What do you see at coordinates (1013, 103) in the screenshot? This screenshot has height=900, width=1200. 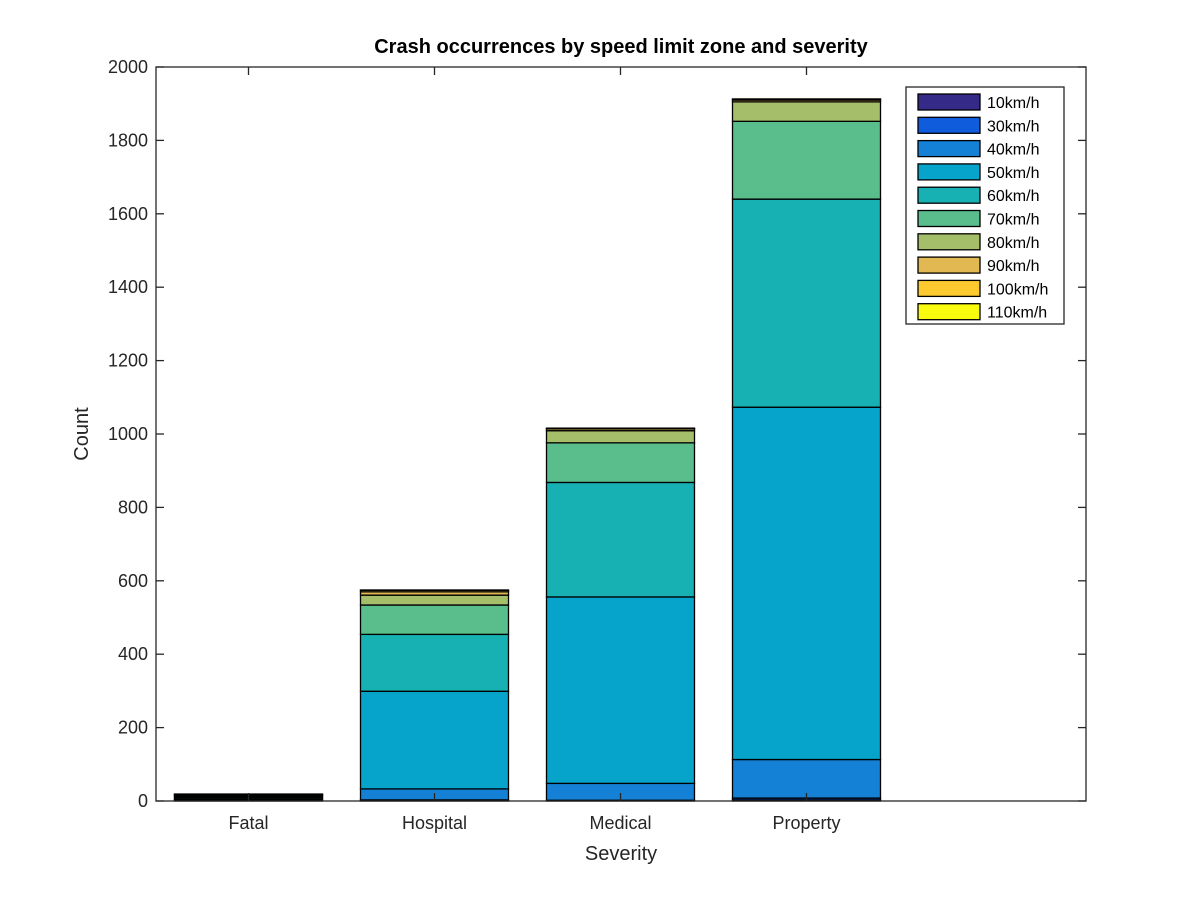 I see `legend-label: 10km/h` at bounding box center [1013, 103].